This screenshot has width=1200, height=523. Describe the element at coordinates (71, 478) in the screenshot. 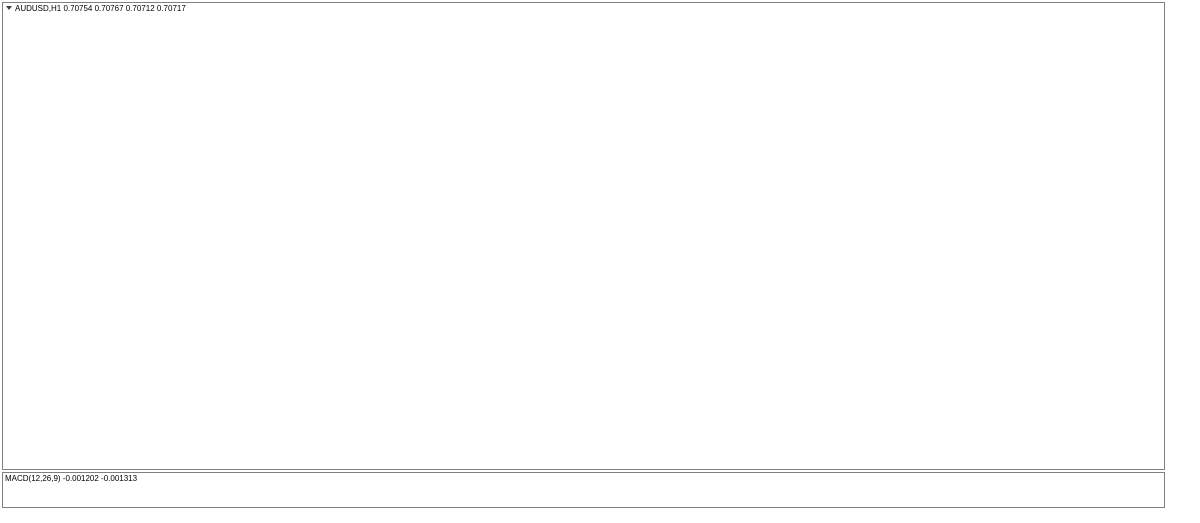

I see `macd-title: MACD(12,26,9) -0.001202 -0.001313` at that location.